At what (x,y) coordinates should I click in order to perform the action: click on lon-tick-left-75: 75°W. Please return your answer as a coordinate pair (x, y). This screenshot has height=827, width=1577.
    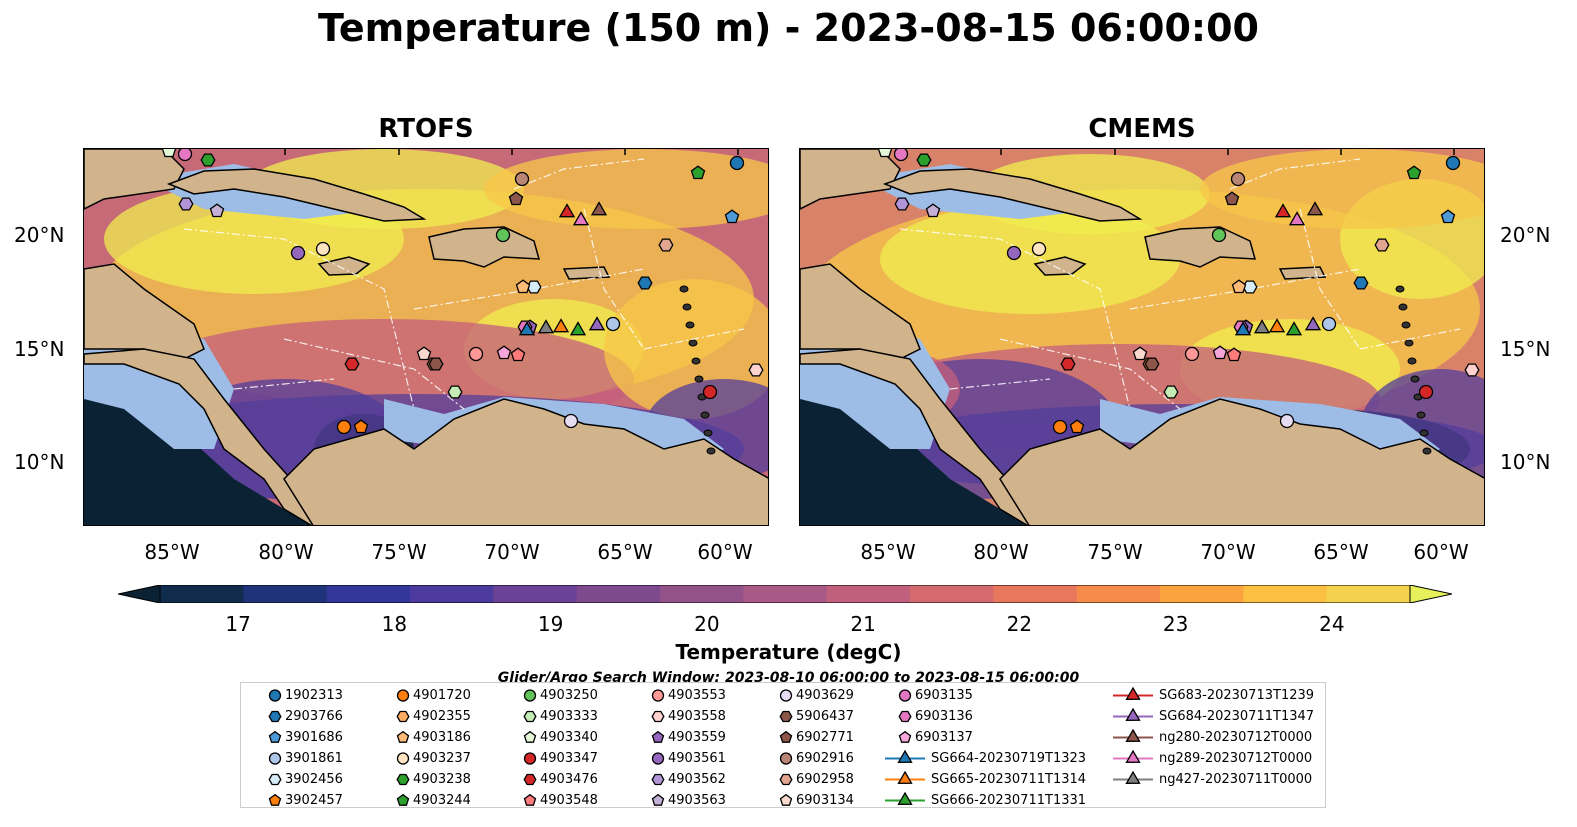
    Looking at the image, I should click on (399, 552).